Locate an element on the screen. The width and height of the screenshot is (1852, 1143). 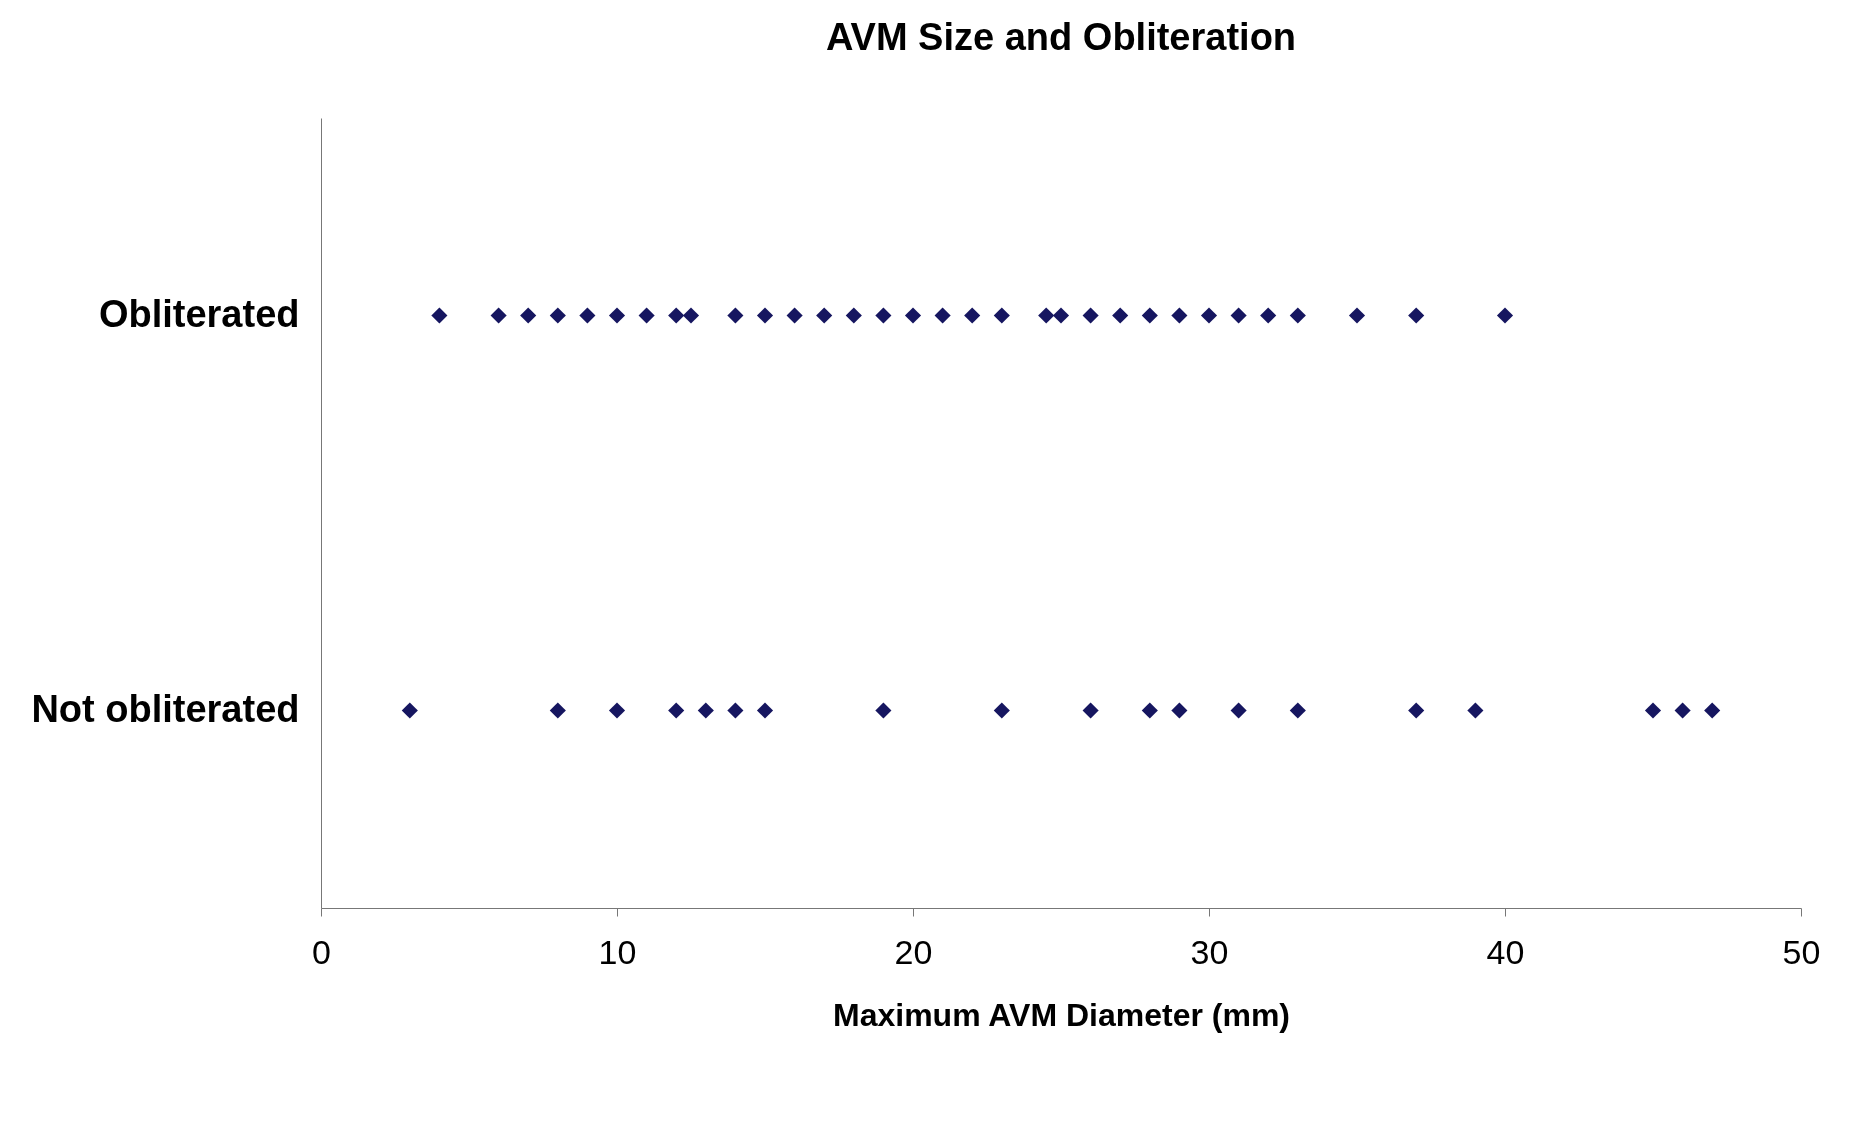
x-tick-label: 0 is located at coordinates (321, 951).